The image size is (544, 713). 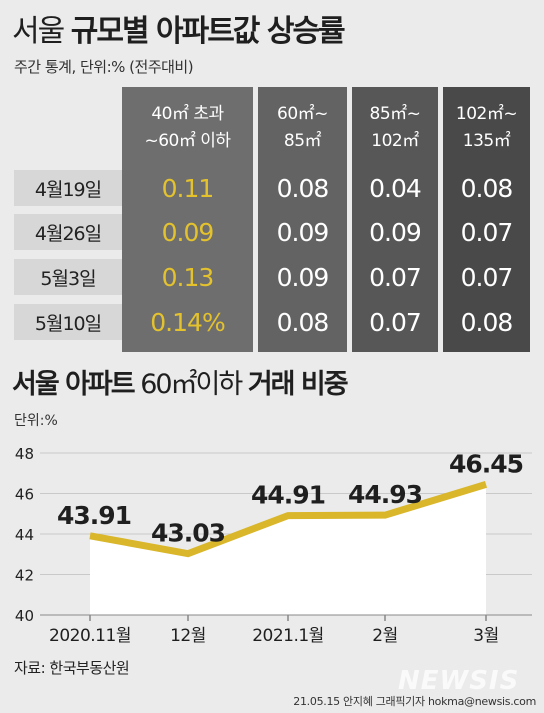 What do you see at coordinates (72, 668) in the screenshot?
I see `source-note: 자료: 한국부동산원` at bounding box center [72, 668].